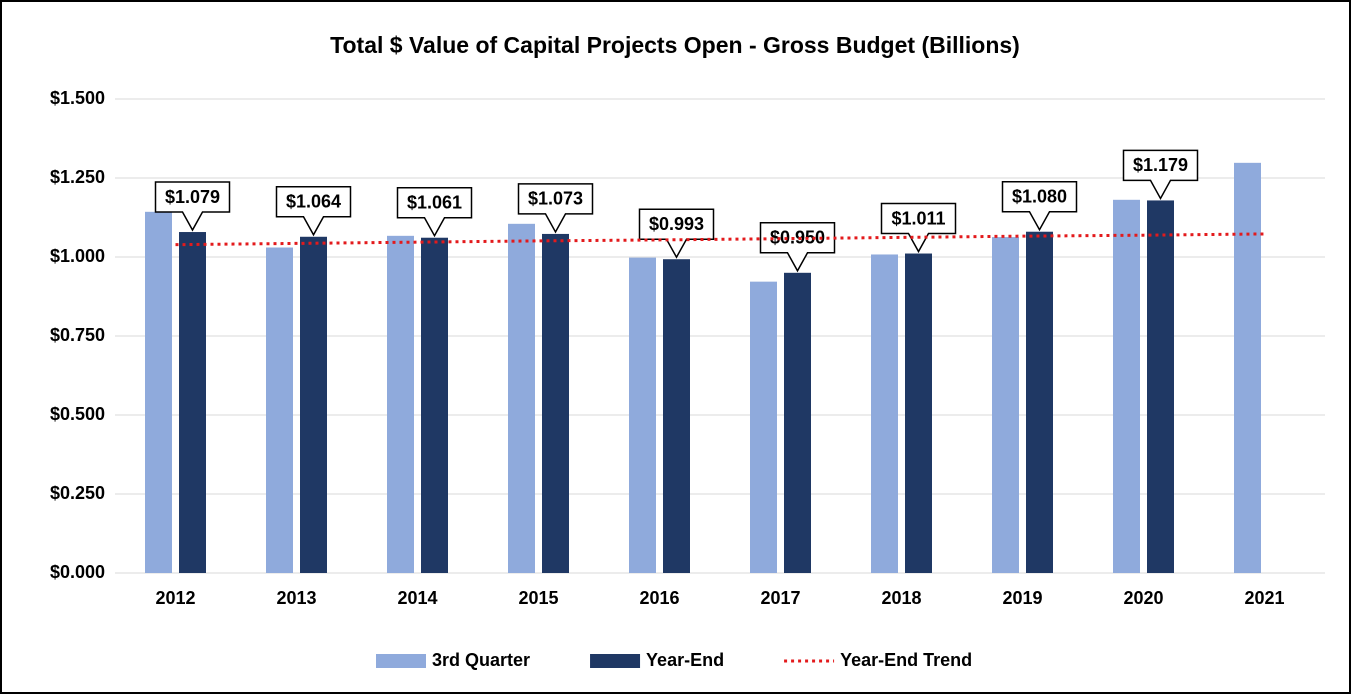 Image resolution: width=1351 pixels, height=694 pixels. What do you see at coordinates (1264, 598) in the screenshot?
I see `x-tick-label: 2021` at bounding box center [1264, 598].